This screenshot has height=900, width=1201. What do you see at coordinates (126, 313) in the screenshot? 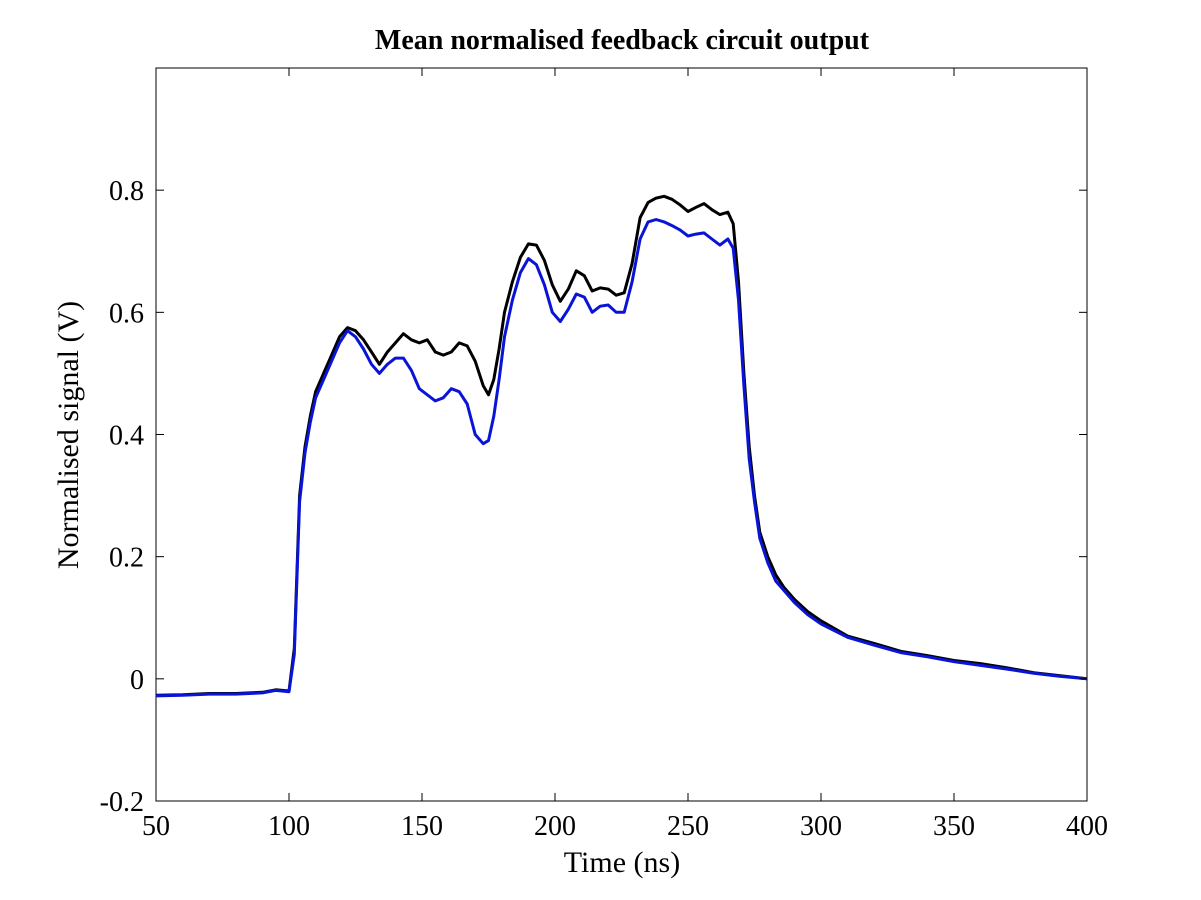
I see `y-tick-label: 0.6` at bounding box center [126, 313].